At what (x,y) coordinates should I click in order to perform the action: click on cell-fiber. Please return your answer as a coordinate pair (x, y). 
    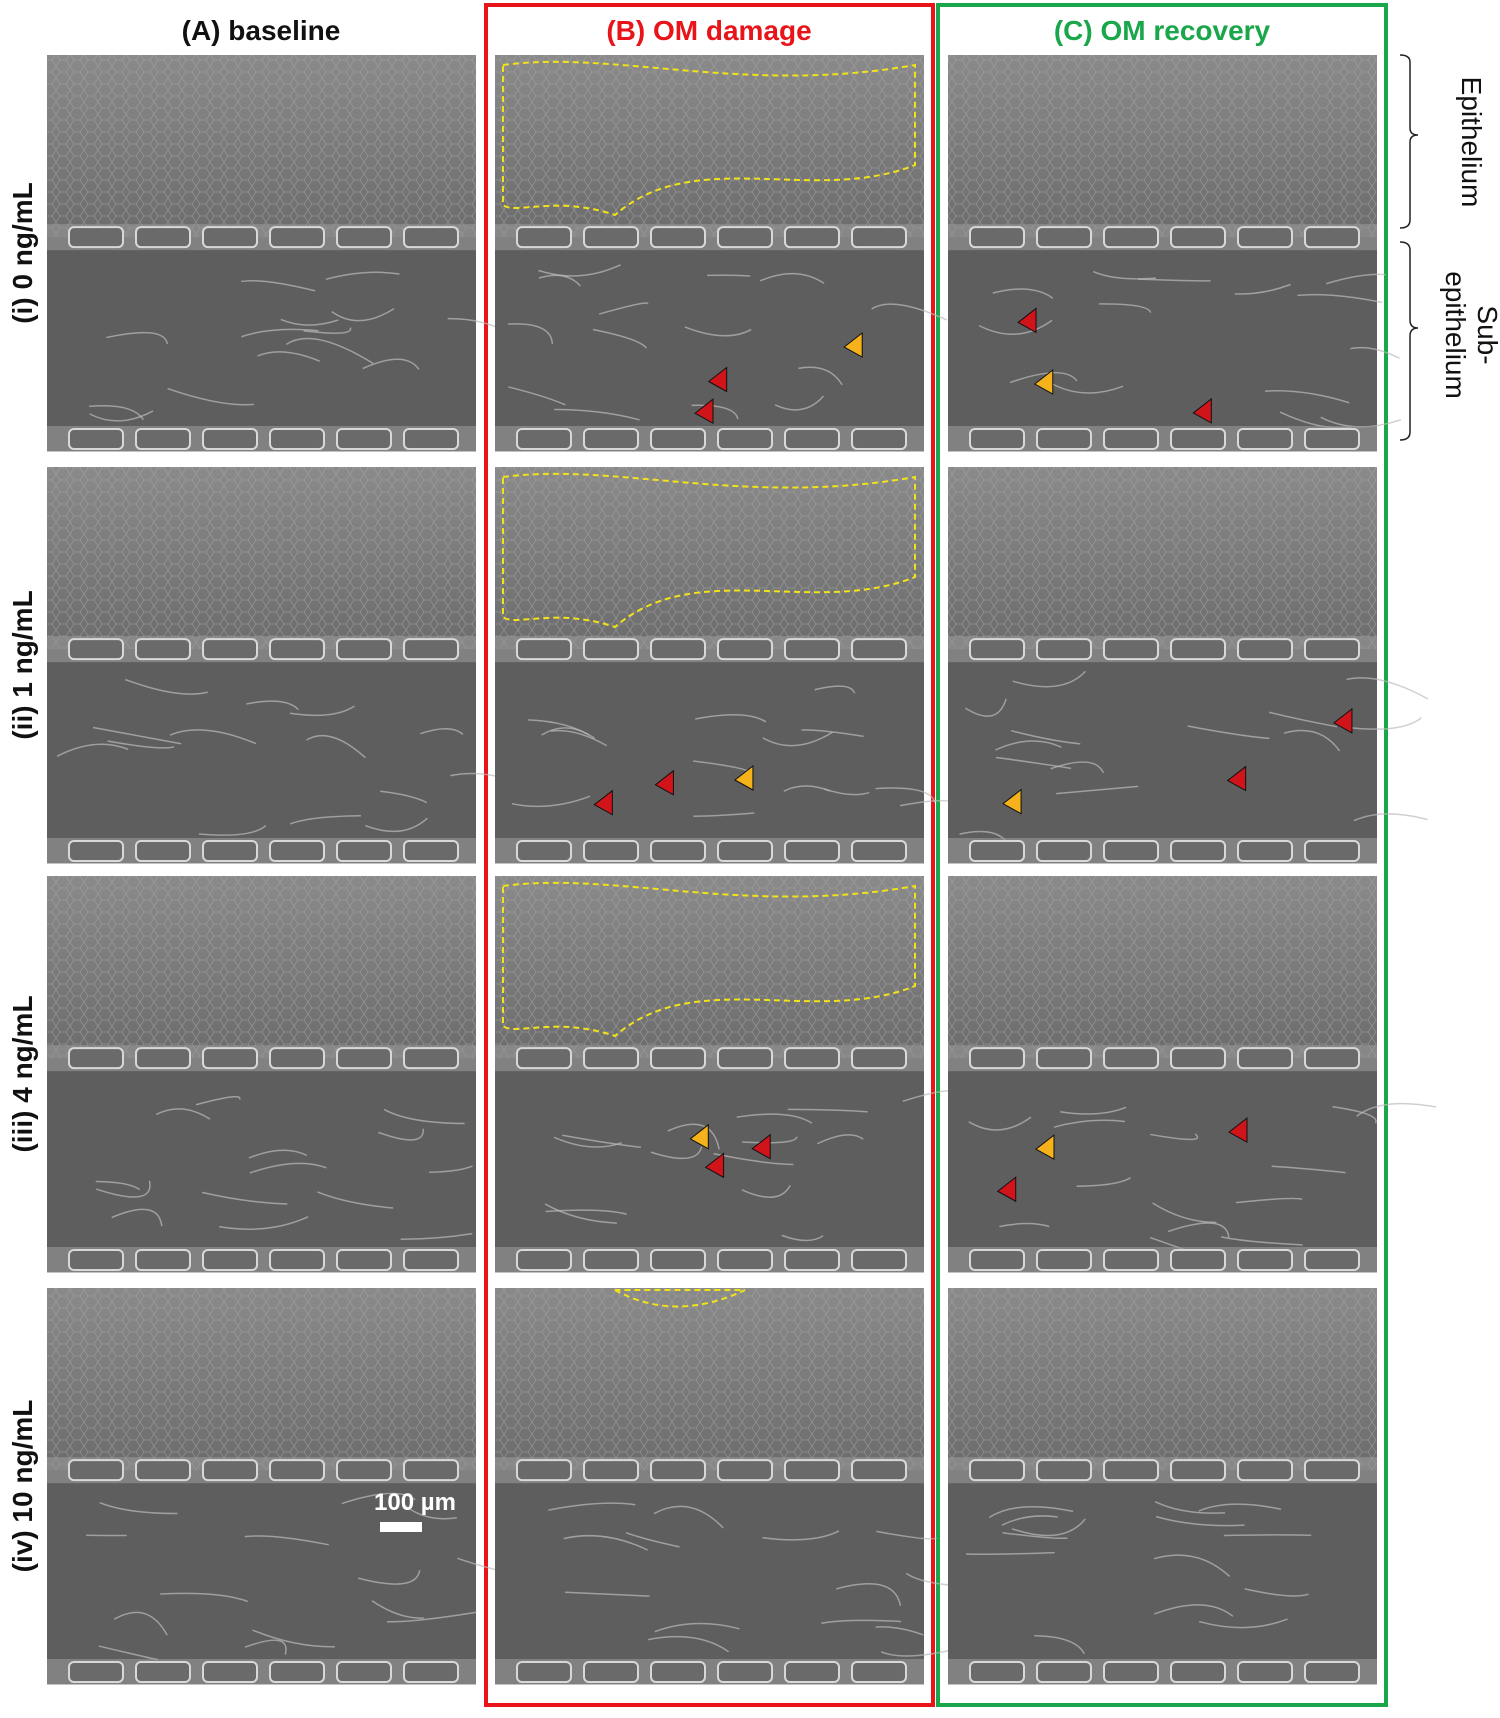
    Looking at the image, I should click on (728, 275).